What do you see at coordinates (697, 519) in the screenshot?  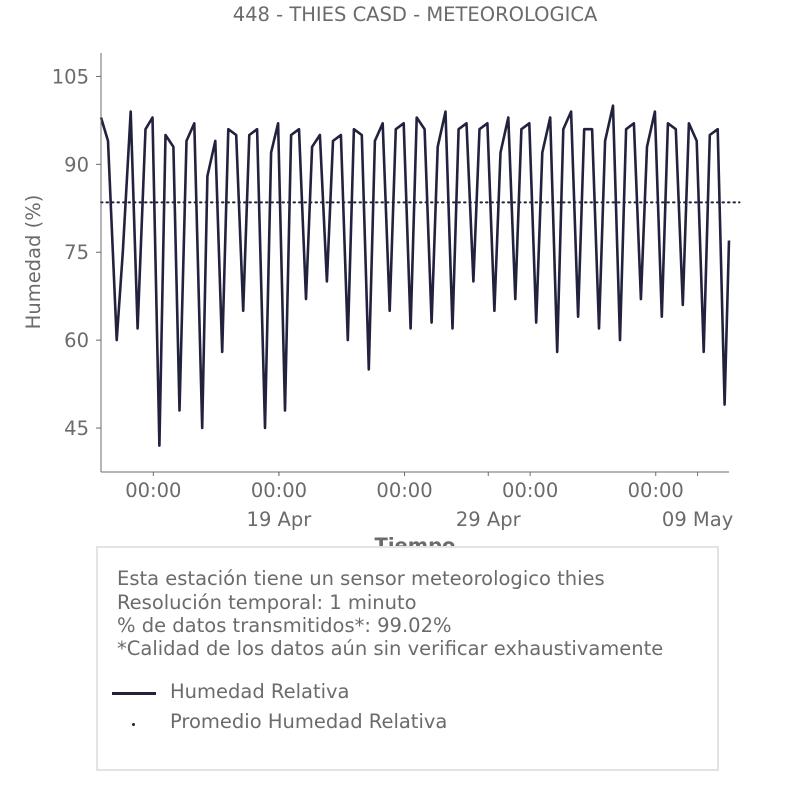 I see `x-date-label: 09 May` at bounding box center [697, 519].